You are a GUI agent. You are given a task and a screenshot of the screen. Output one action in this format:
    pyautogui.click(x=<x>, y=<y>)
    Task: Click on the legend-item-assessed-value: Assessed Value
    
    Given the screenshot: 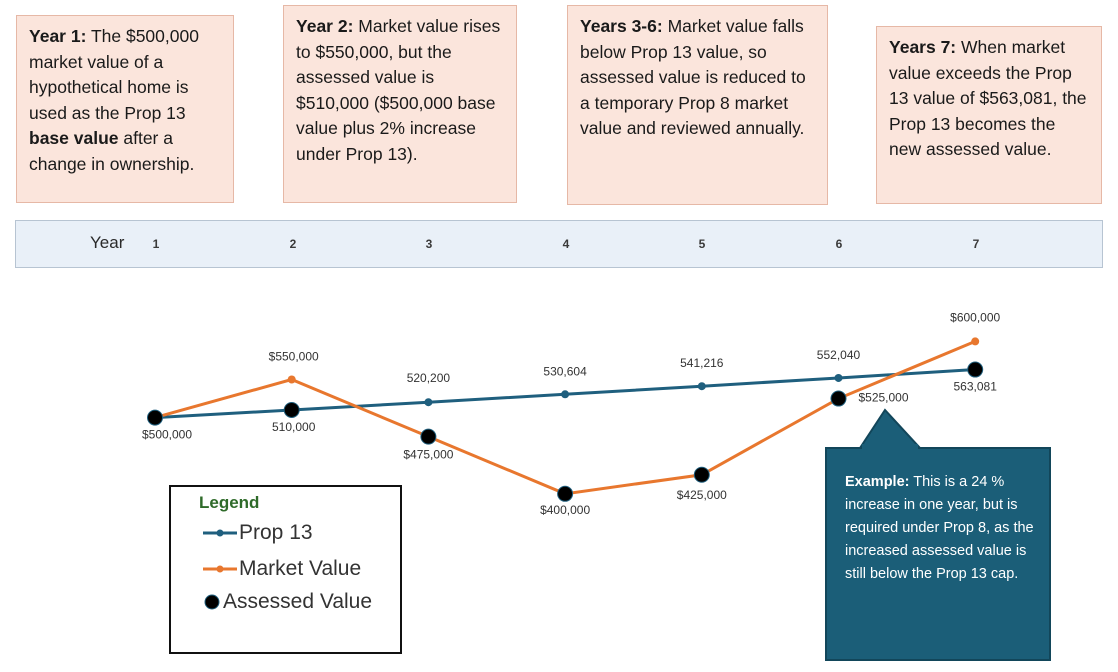 What is the action you would take?
    pyautogui.click(x=287, y=602)
    